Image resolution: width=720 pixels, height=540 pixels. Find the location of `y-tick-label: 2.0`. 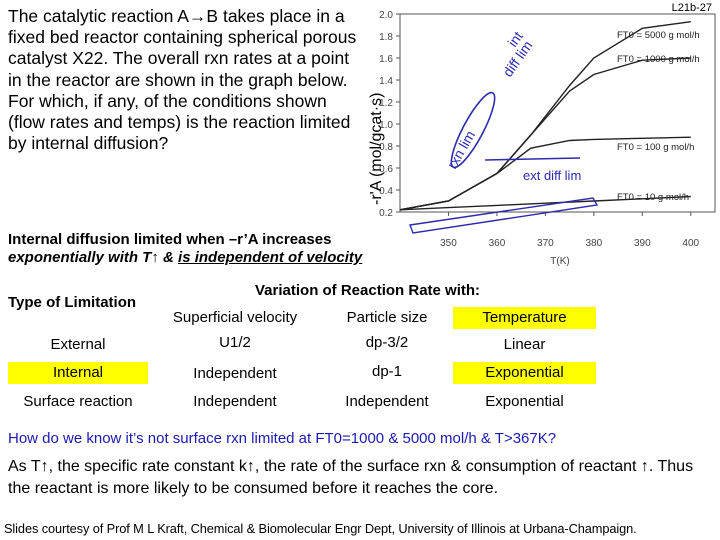

y-tick-label: 2.0 is located at coordinates (386, 15).